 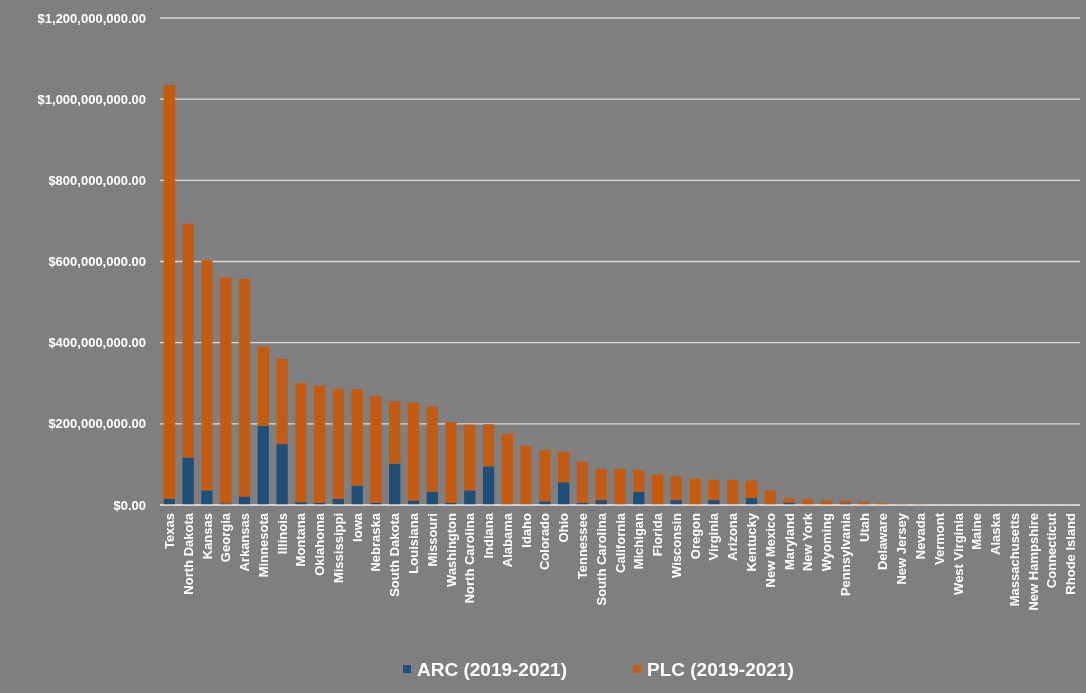 I want to click on x-tick-label: Vermont, so click(x=939, y=539).